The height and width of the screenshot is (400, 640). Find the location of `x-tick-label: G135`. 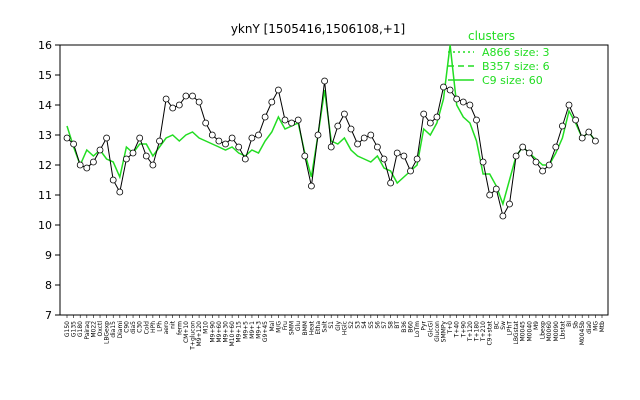

x-tick-label: G135 is located at coordinates (74, 329).